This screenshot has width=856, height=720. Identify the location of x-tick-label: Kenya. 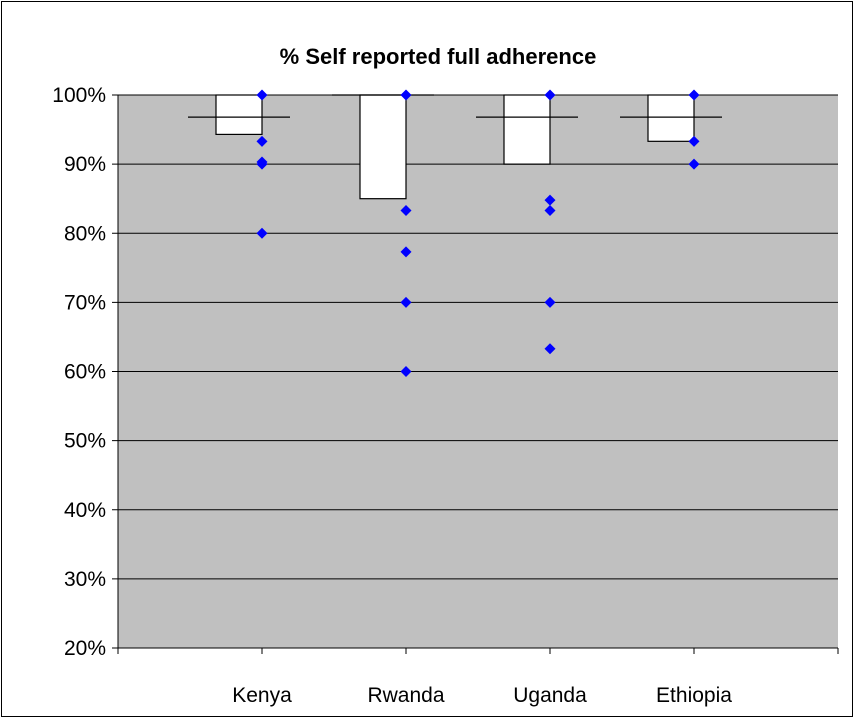
(262, 695).